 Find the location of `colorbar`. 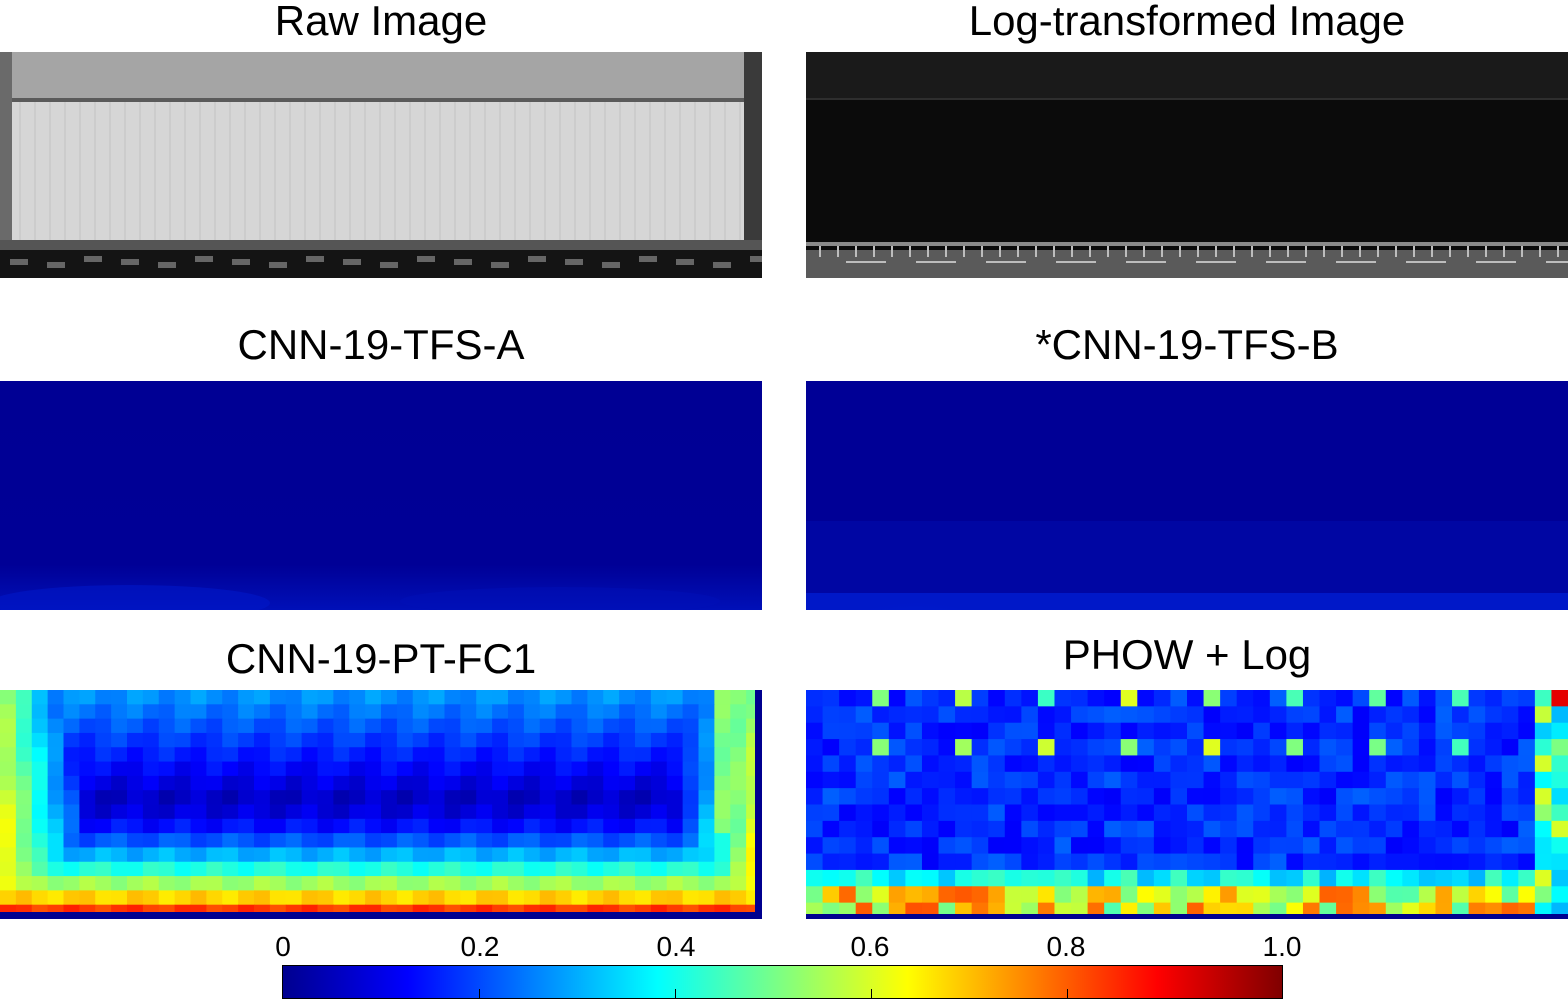

colorbar is located at coordinates (782, 982).